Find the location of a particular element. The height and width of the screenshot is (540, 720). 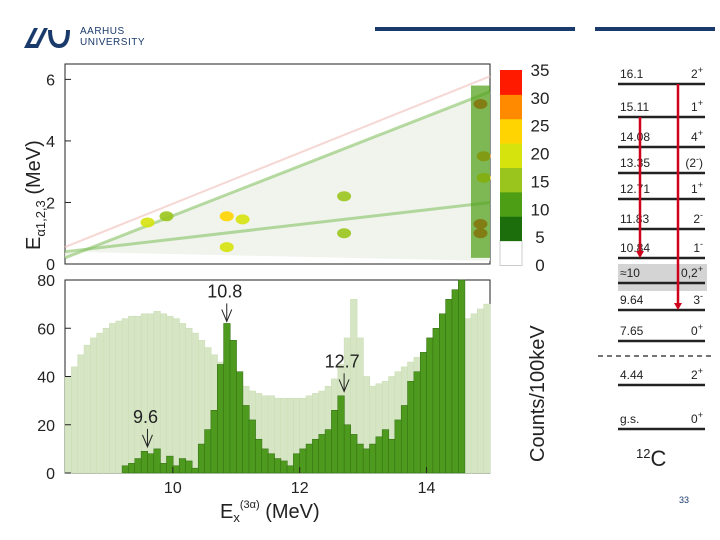

logo-line-2: UNIVERSITY is located at coordinates (113, 42).